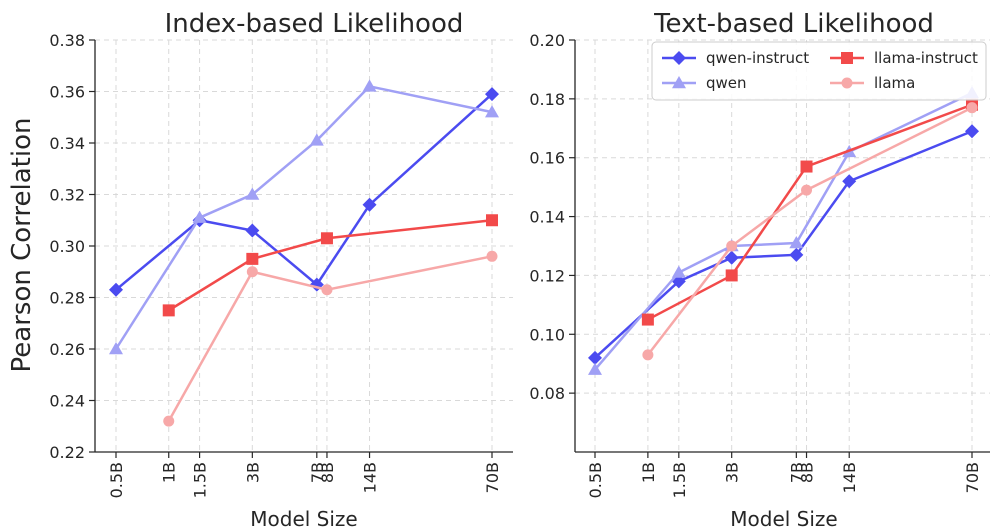  What do you see at coordinates (67, 40) in the screenshot?
I see `y-tick-label: 0.38` at bounding box center [67, 40].